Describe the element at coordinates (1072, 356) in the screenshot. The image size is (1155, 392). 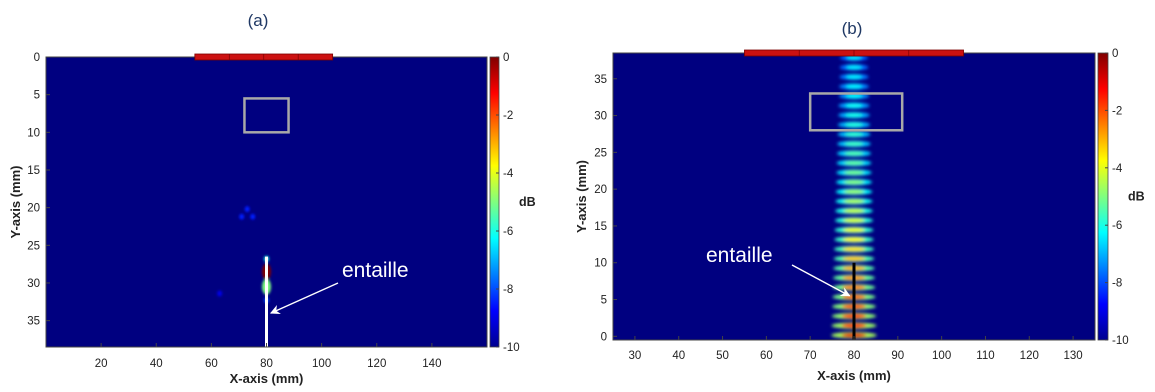
I see `x-tick-label: 130` at that location.